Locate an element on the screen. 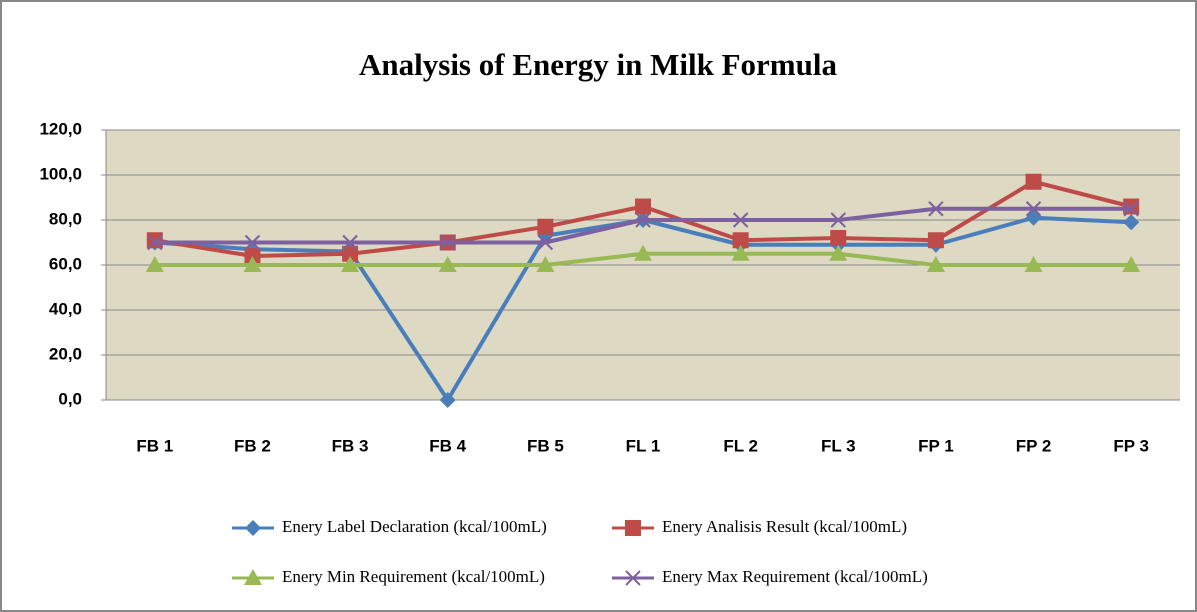 This screenshot has width=1197, height=612. x-tick-label: FP 2 is located at coordinates (1034, 445).